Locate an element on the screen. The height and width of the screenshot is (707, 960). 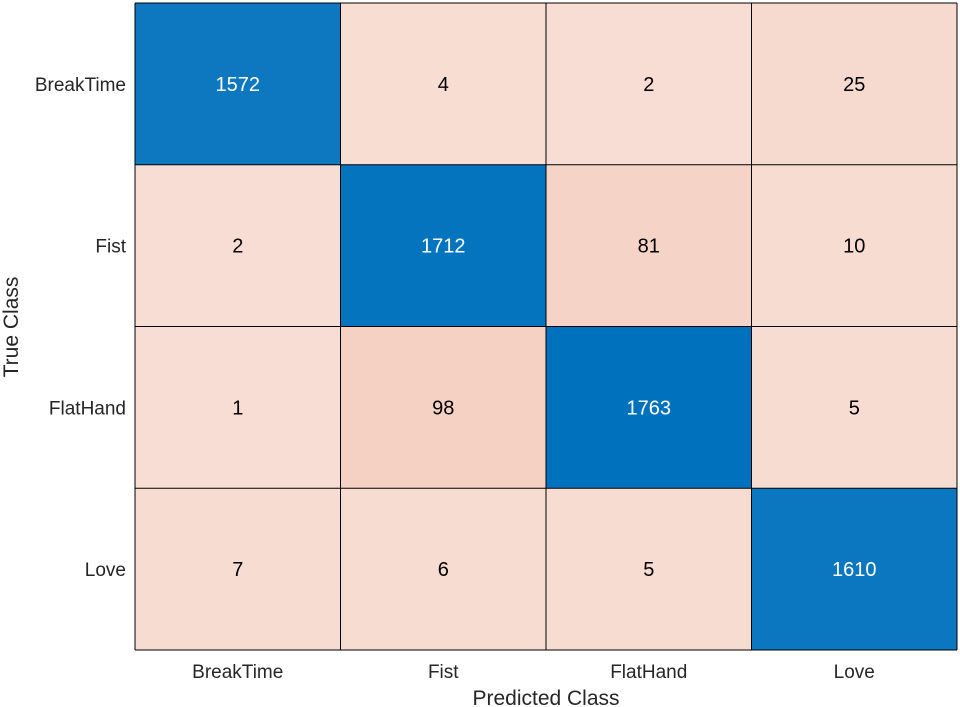
cell-value-2-3: 5 is located at coordinates (854, 408).